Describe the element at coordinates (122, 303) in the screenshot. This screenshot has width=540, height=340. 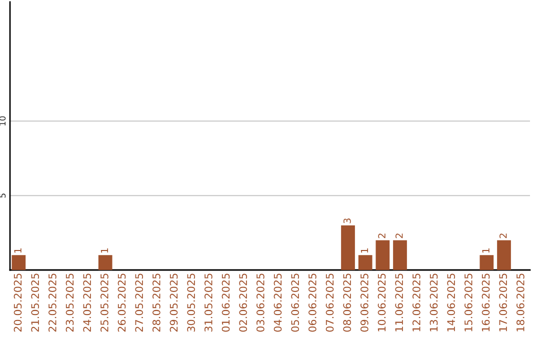
I see `x-tick-label: 26.05.2025` at that location.